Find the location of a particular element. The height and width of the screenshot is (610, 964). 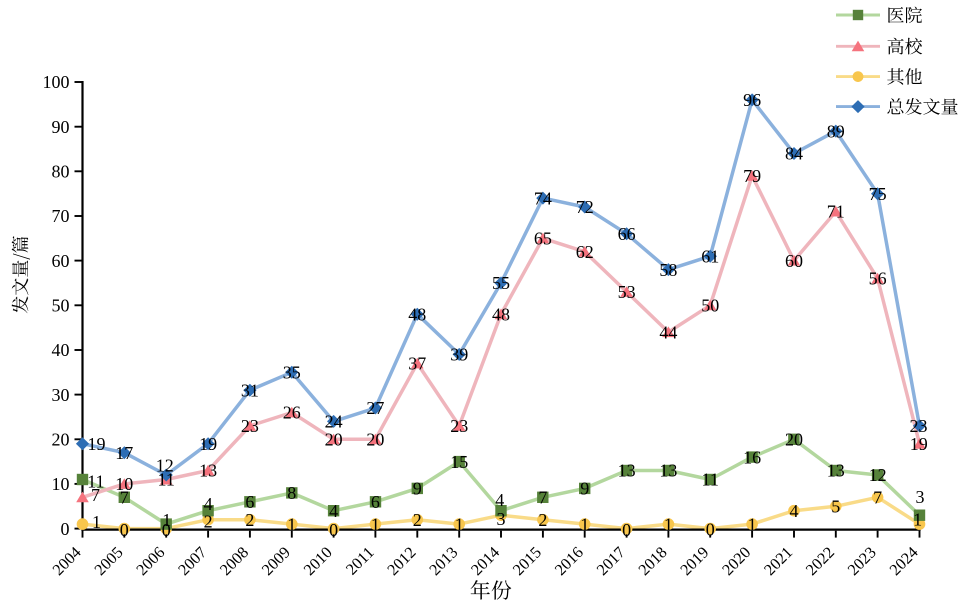

svg-text: 100 is located at coordinates (56, 82).